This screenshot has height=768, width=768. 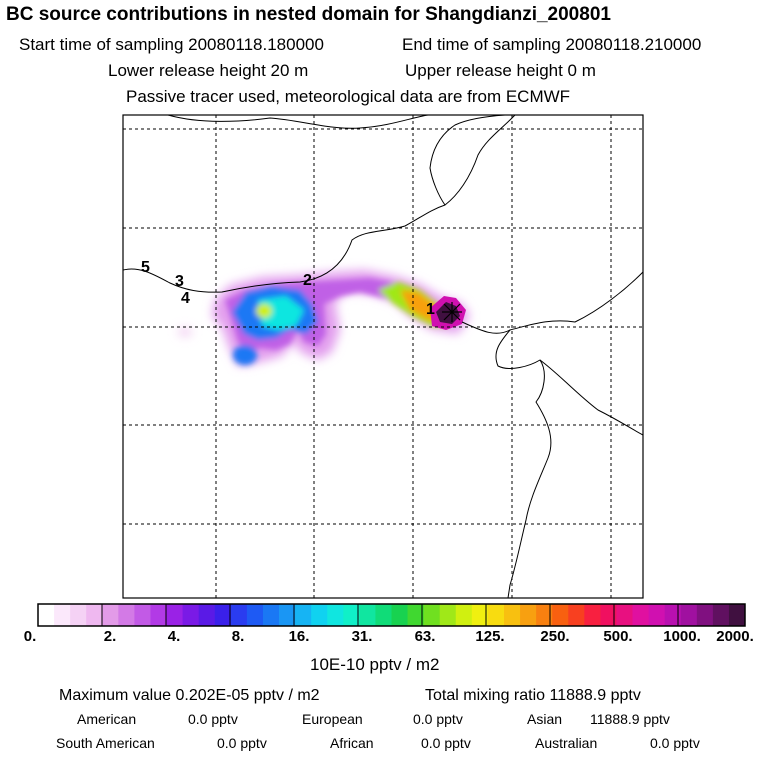 What do you see at coordinates (533, 695) in the screenshot?
I see `total-mixing-label: Total mixing ratio 11888.9 pptv` at bounding box center [533, 695].